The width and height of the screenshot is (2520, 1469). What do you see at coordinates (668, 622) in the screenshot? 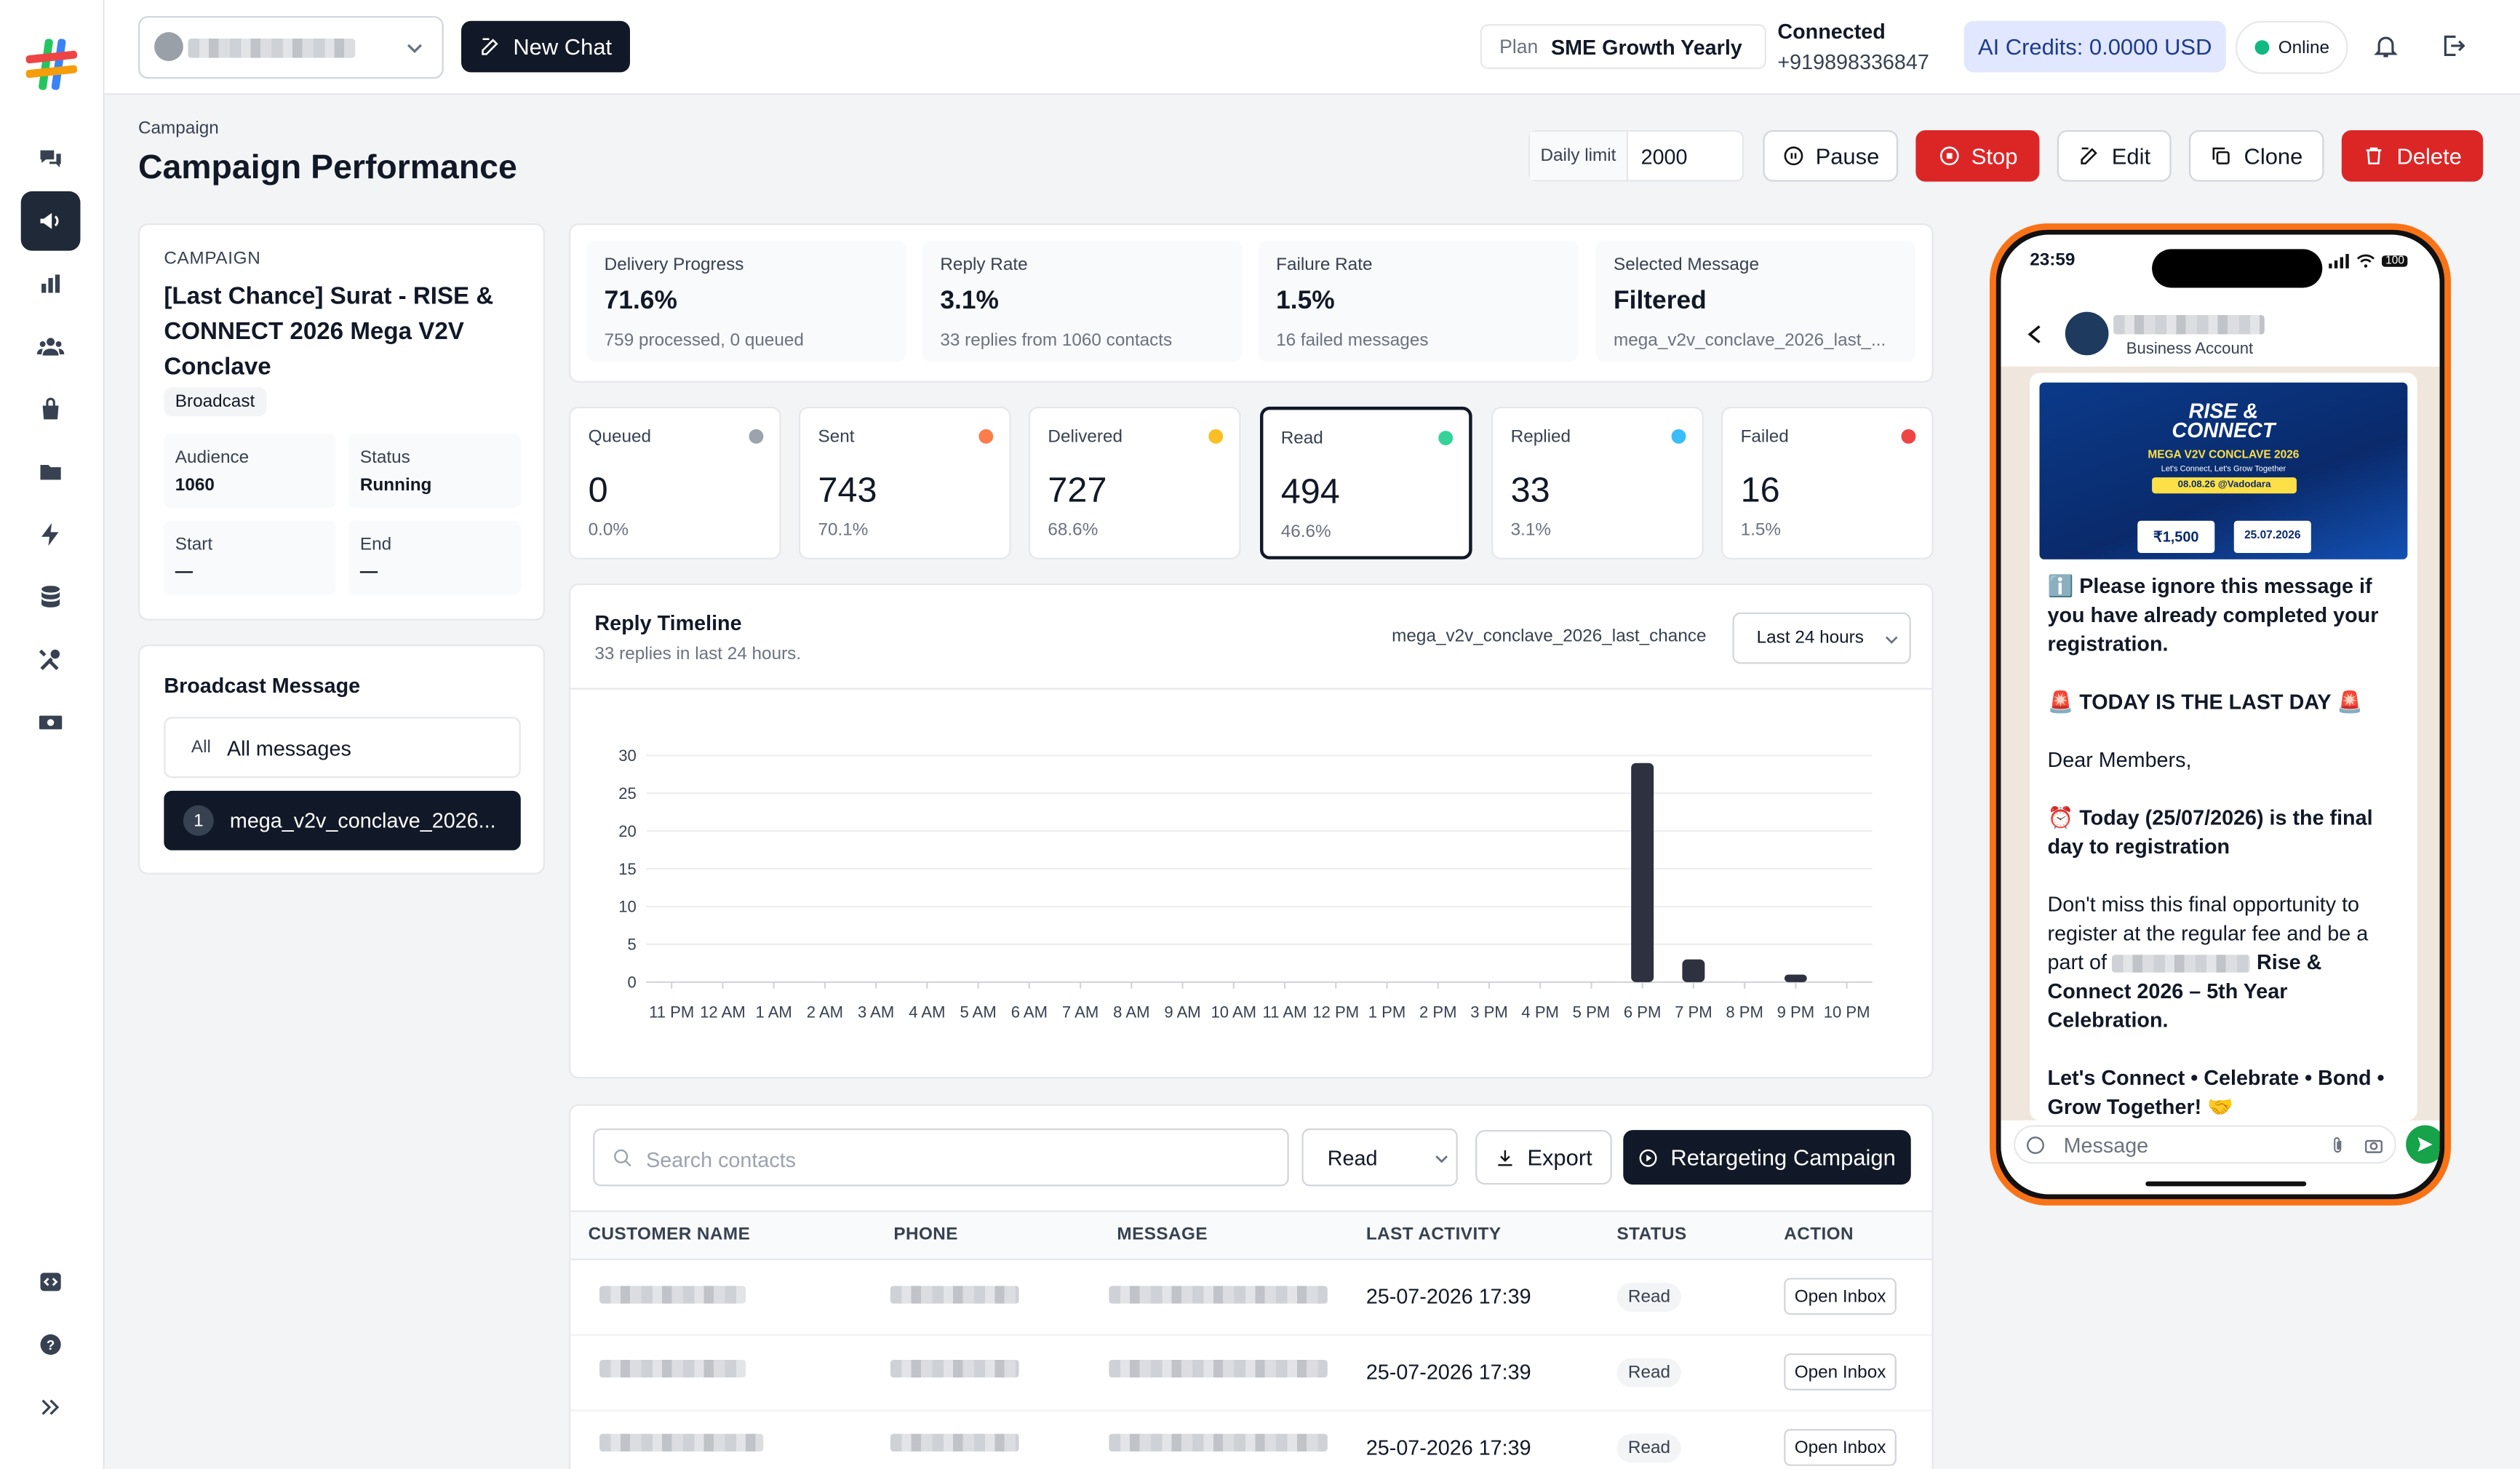
I see `timeline-title: Reply Timeline` at bounding box center [668, 622].